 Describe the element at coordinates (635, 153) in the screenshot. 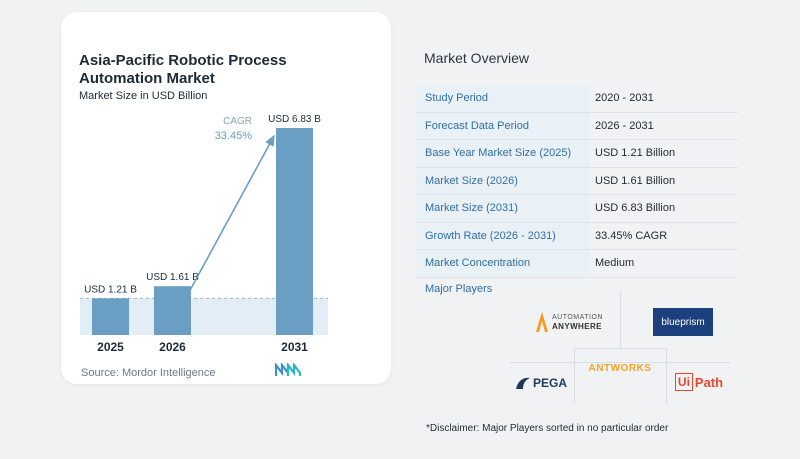

I see `overview-value: USD 1.21 Billion` at that location.